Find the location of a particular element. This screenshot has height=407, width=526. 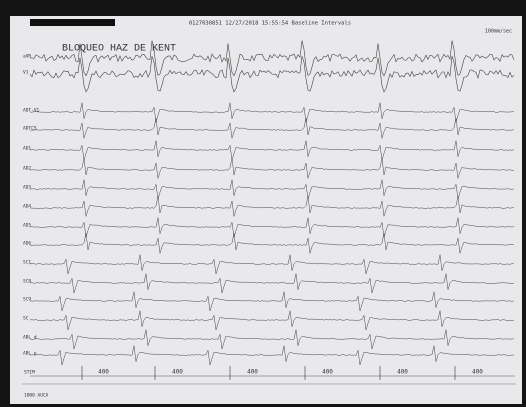

title: BLOQUEO HAZ DE KENT is located at coordinates (119, 49).